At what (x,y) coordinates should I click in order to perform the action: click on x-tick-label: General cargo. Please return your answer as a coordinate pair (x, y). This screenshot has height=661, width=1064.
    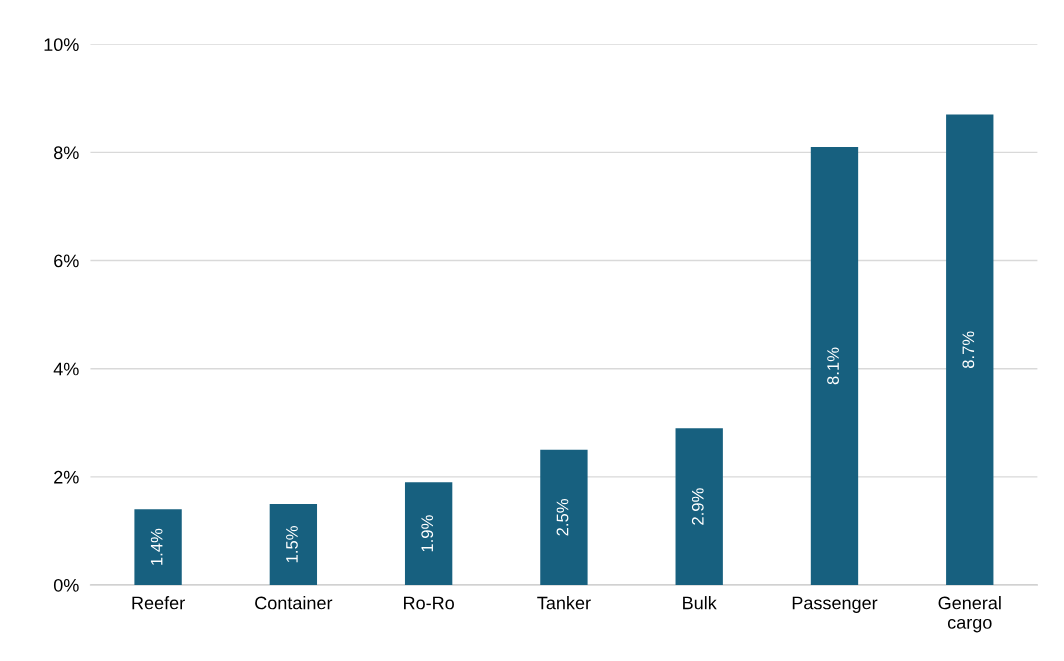
    Looking at the image, I should click on (969, 614).